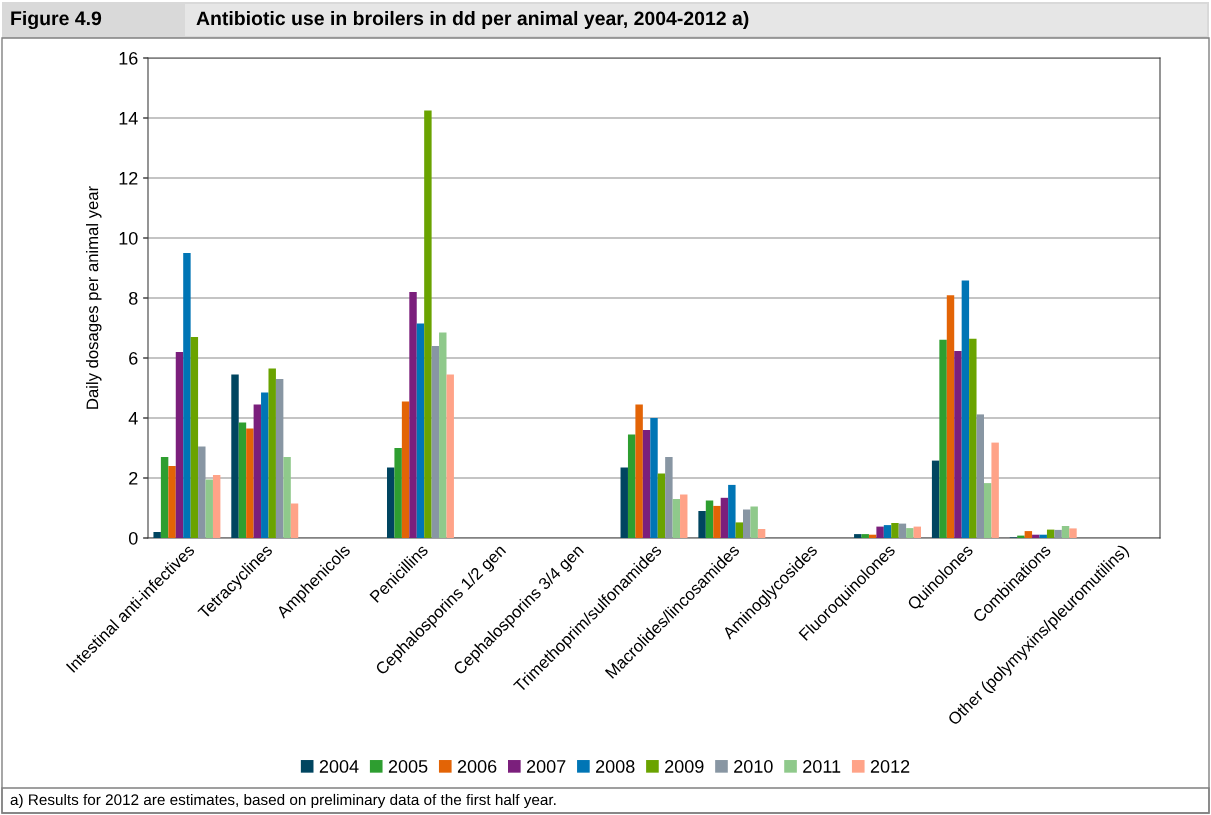 The width and height of the screenshot is (1211, 815). What do you see at coordinates (128, 178) in the screenshot?
I see `y-tick-label: 12` at bounding box center [128, 178].